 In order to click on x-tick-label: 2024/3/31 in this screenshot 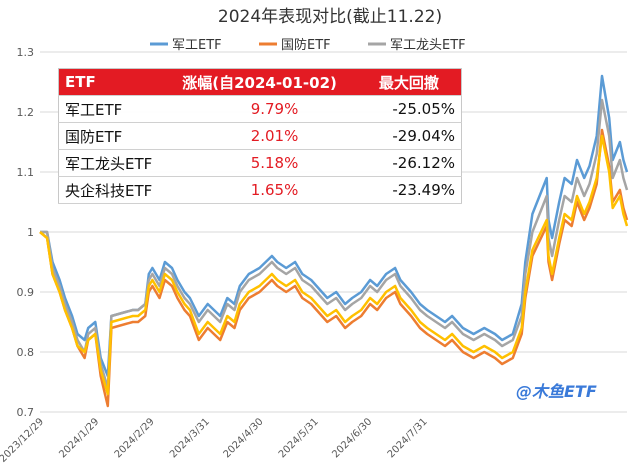, I will do `click(190, 438)`.